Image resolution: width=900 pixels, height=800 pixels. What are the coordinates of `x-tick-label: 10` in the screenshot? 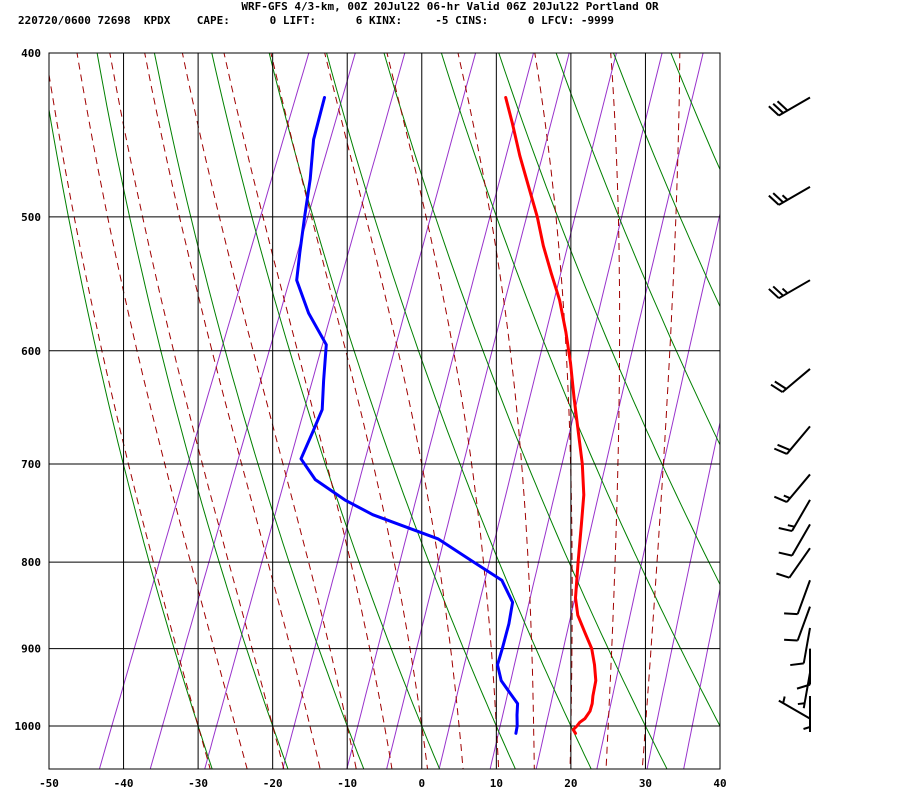 It's located at (496, 783).